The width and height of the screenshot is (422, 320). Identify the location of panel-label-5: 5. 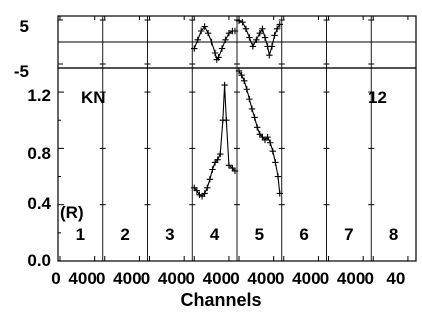
(259, 234).